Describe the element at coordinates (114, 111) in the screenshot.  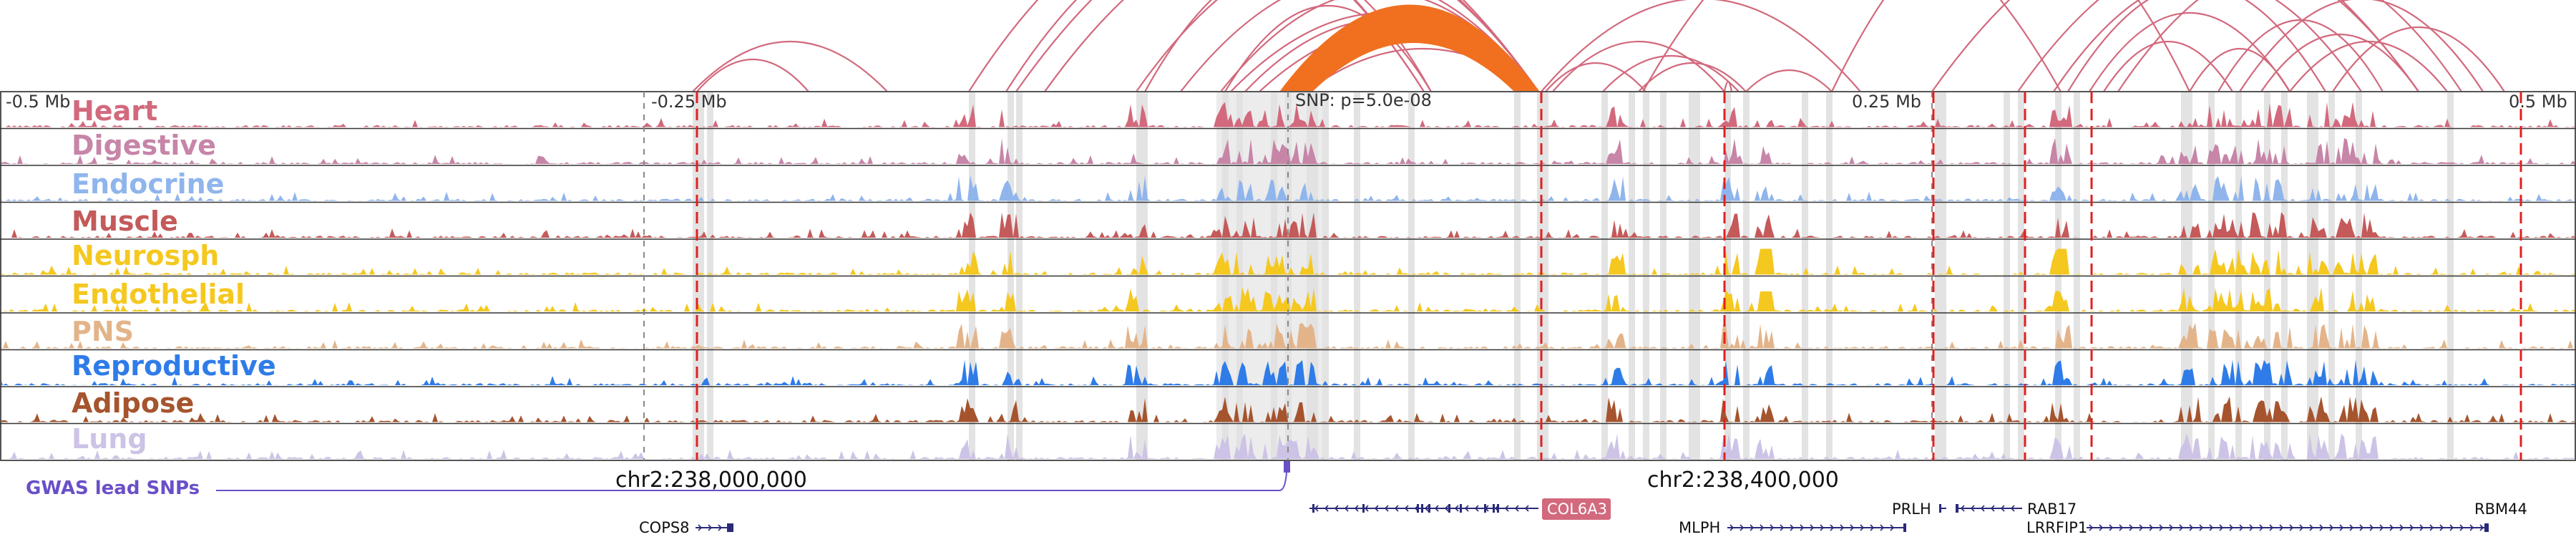
I see `track-label-heart: Heart` at that location.